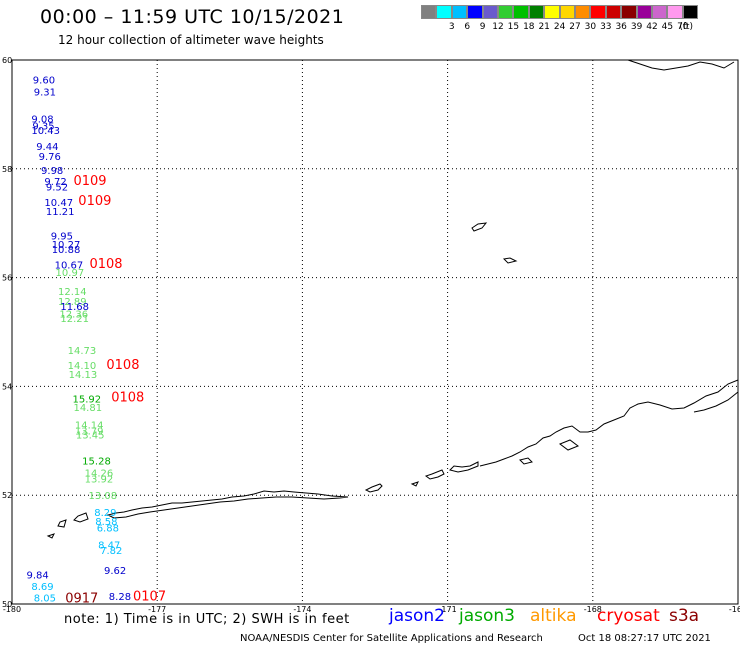 Image resolution: width=740 pixels, height=650 pixels. What do you see at coordinates (99, 474) in the screenshot?
I see `wave-height-label: 14.26` at bounding box center [99, 474].